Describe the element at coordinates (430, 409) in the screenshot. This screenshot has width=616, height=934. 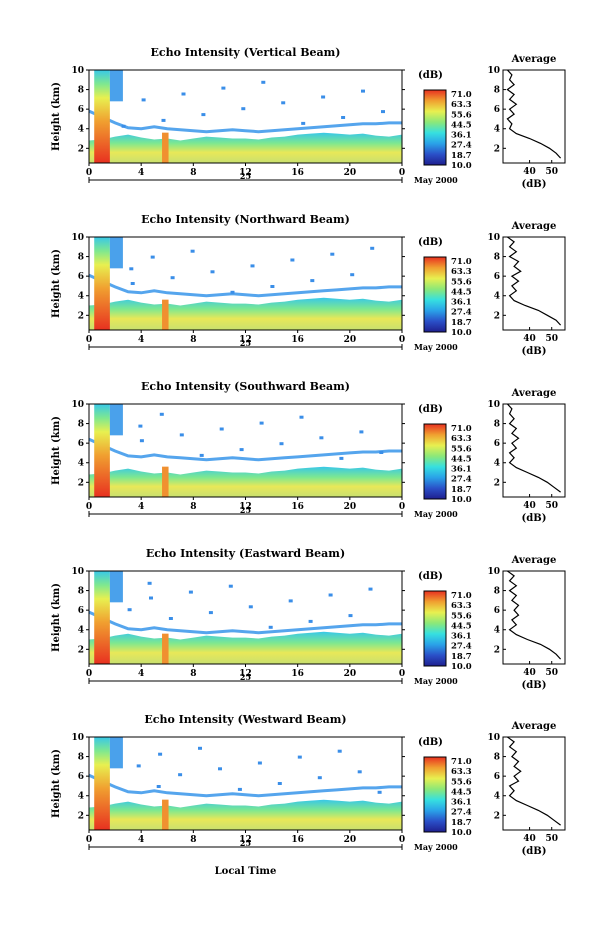
I see `colorbar-unit: (dB)` at that location.